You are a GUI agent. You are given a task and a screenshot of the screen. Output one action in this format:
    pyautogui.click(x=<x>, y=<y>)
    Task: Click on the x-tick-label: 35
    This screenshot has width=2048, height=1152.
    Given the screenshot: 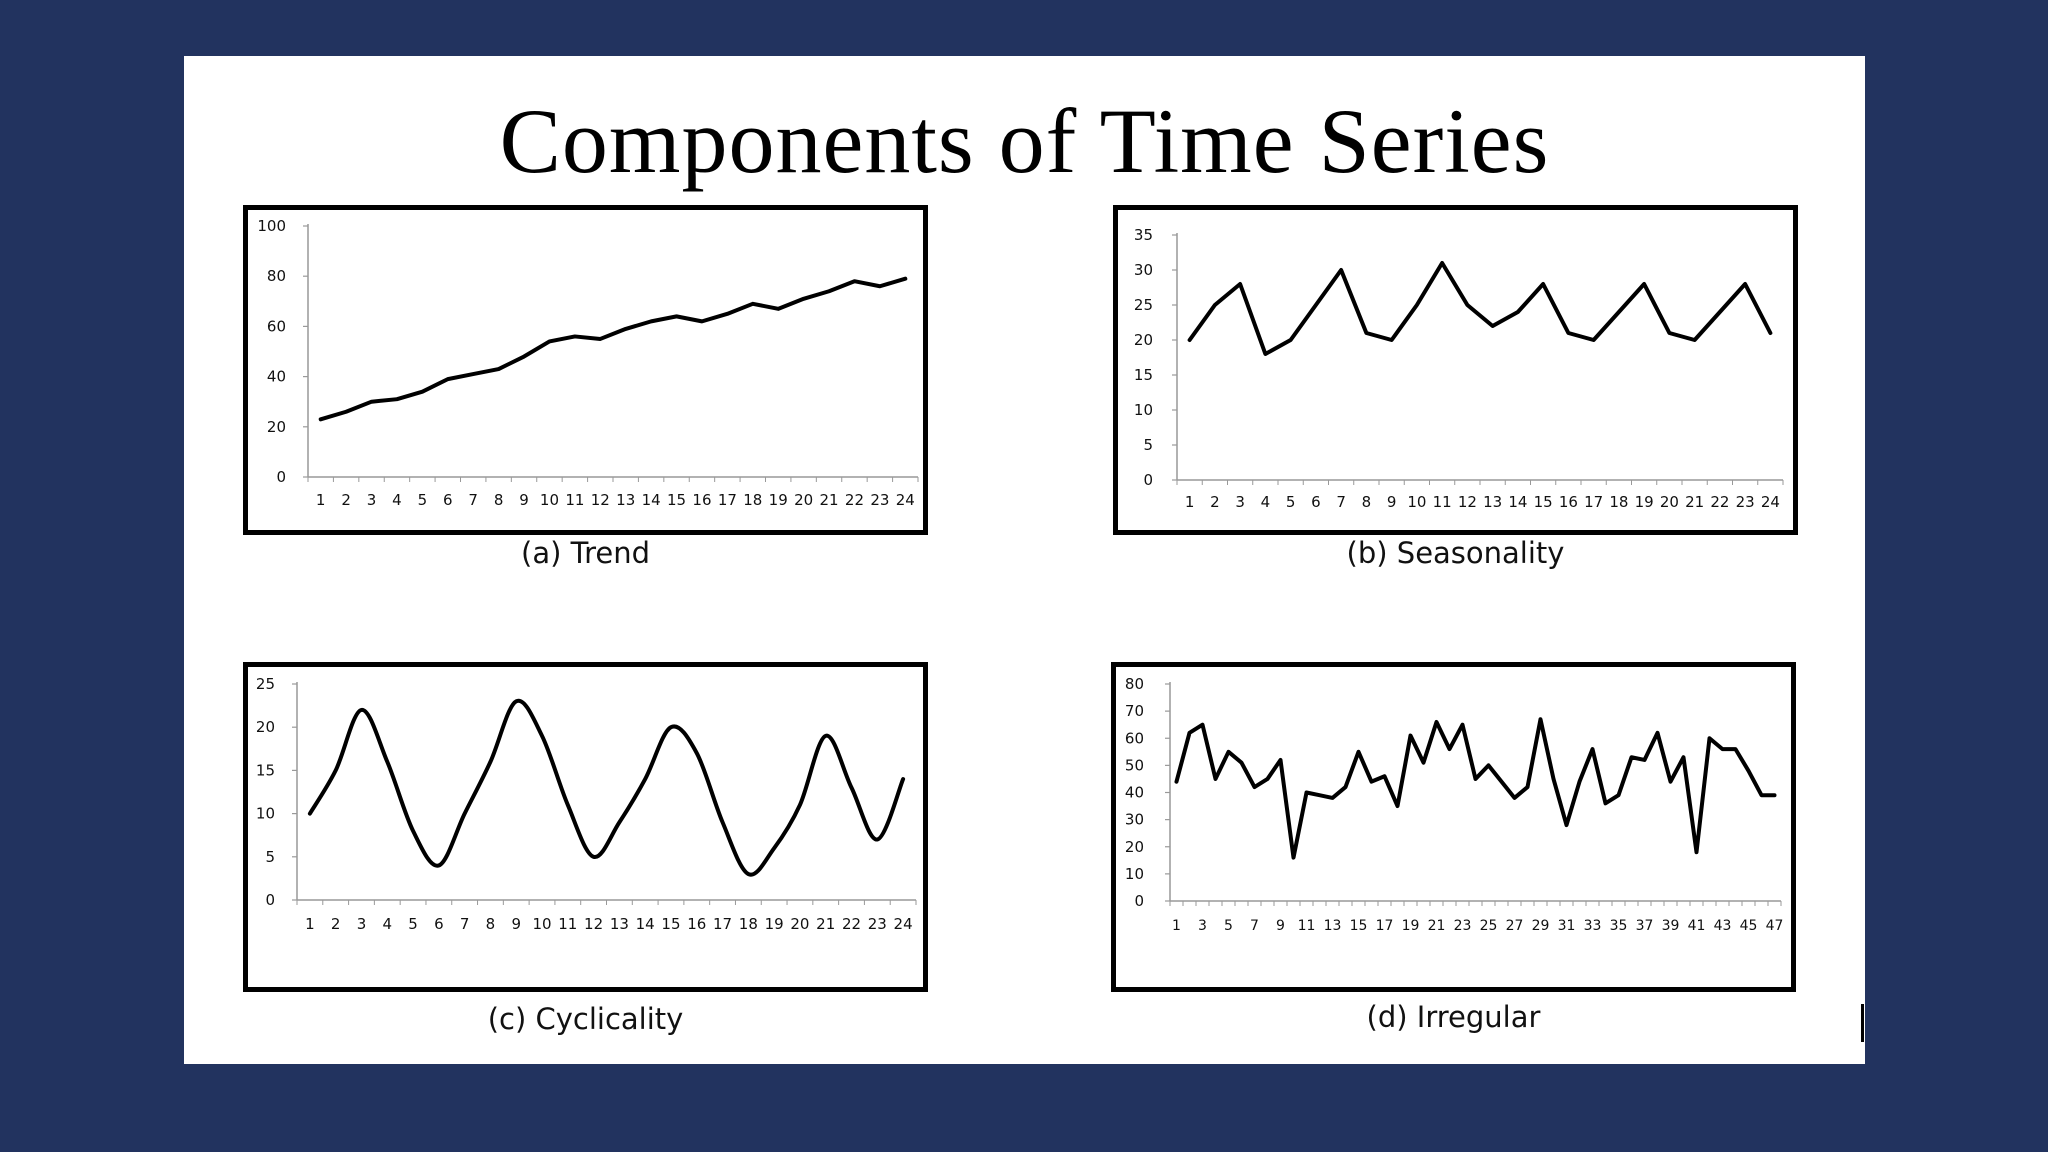 What is the action you would take?
    pyautogui.click(x=1619, y=926)
    